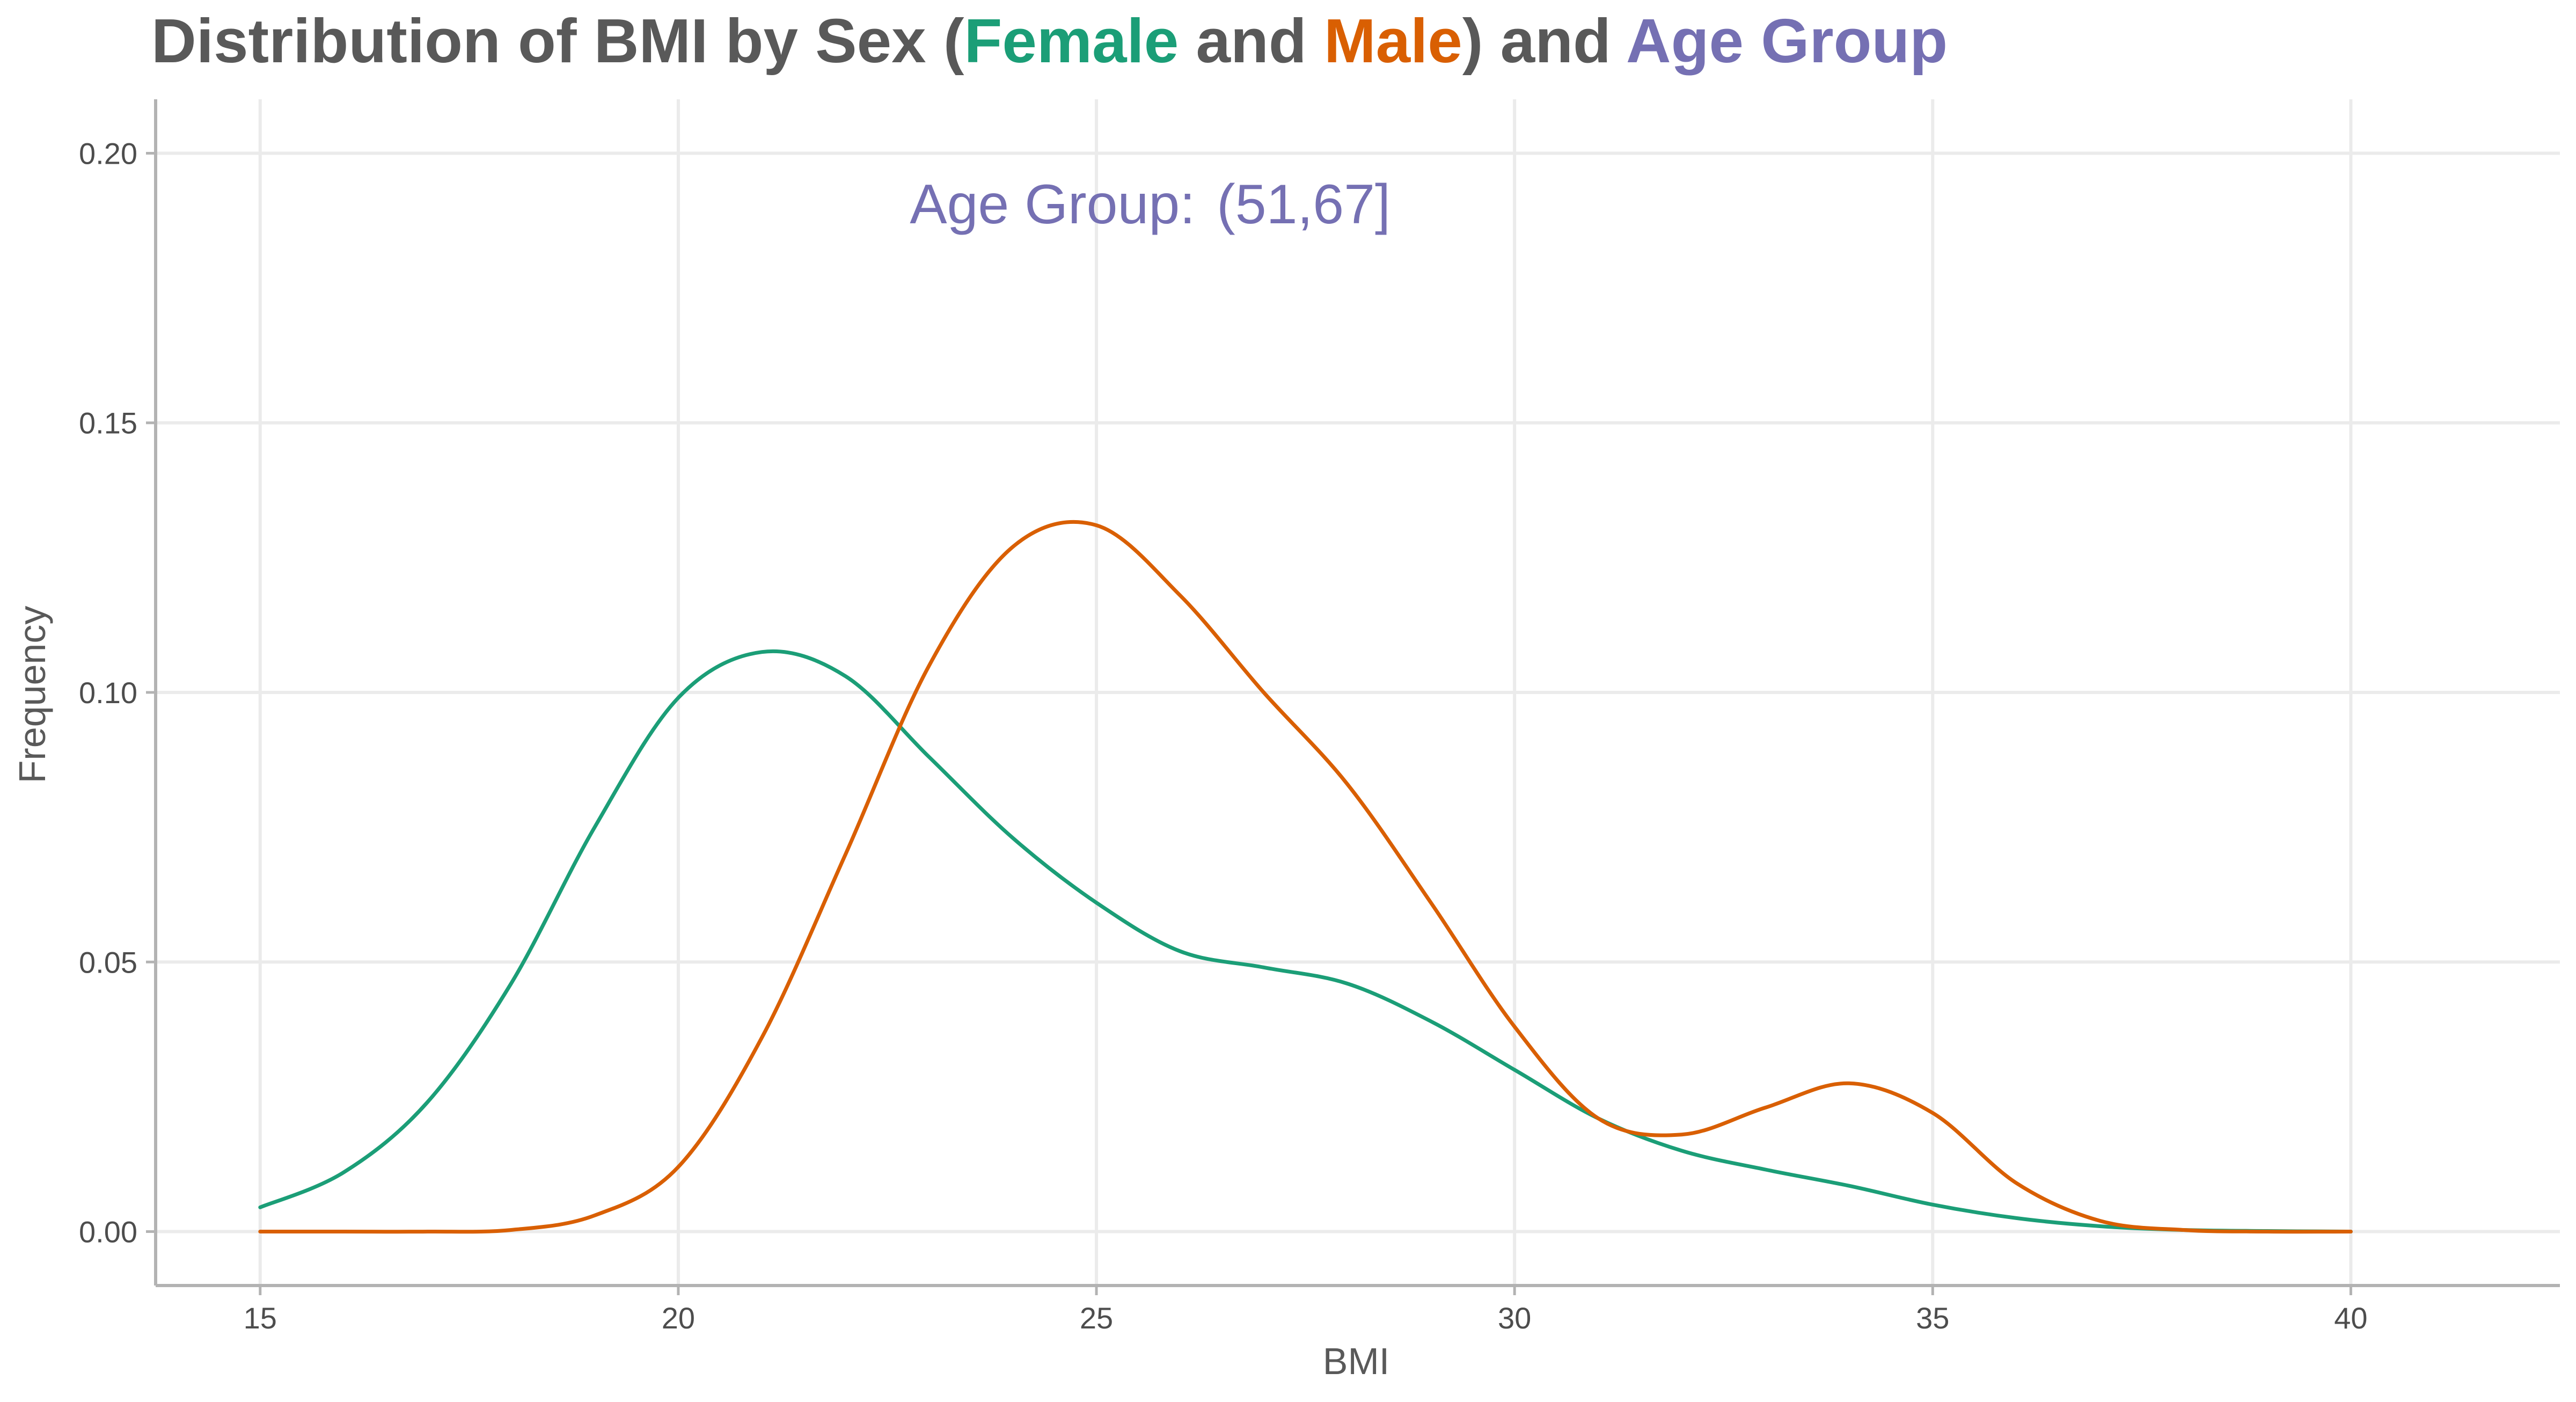 This screenshot has width=2576, height=1402. I want to click on title-and-1: and, so click(1251, 41).